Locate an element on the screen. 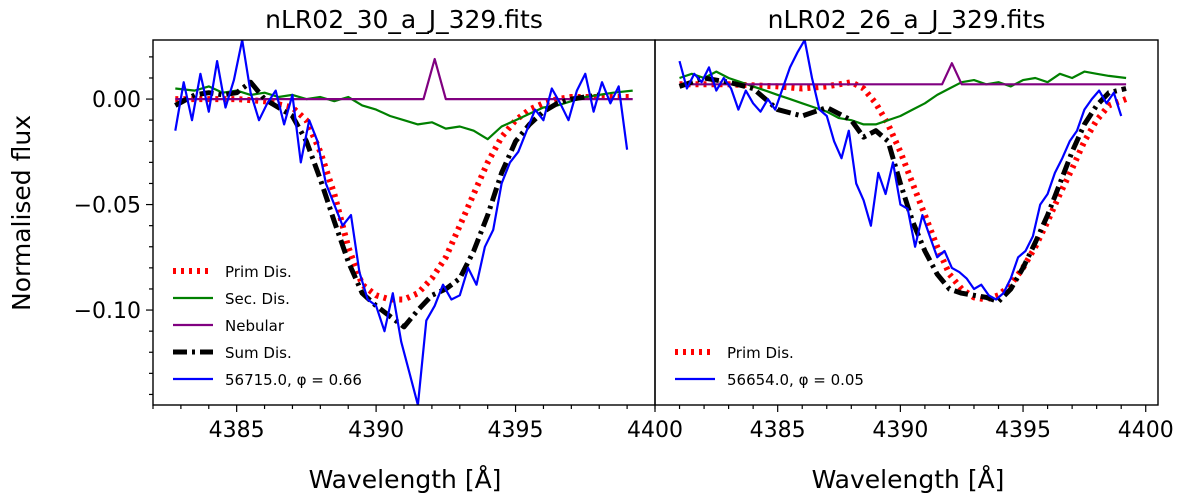  y-tick-label: −0.10 is located at coordinates (107, 311).